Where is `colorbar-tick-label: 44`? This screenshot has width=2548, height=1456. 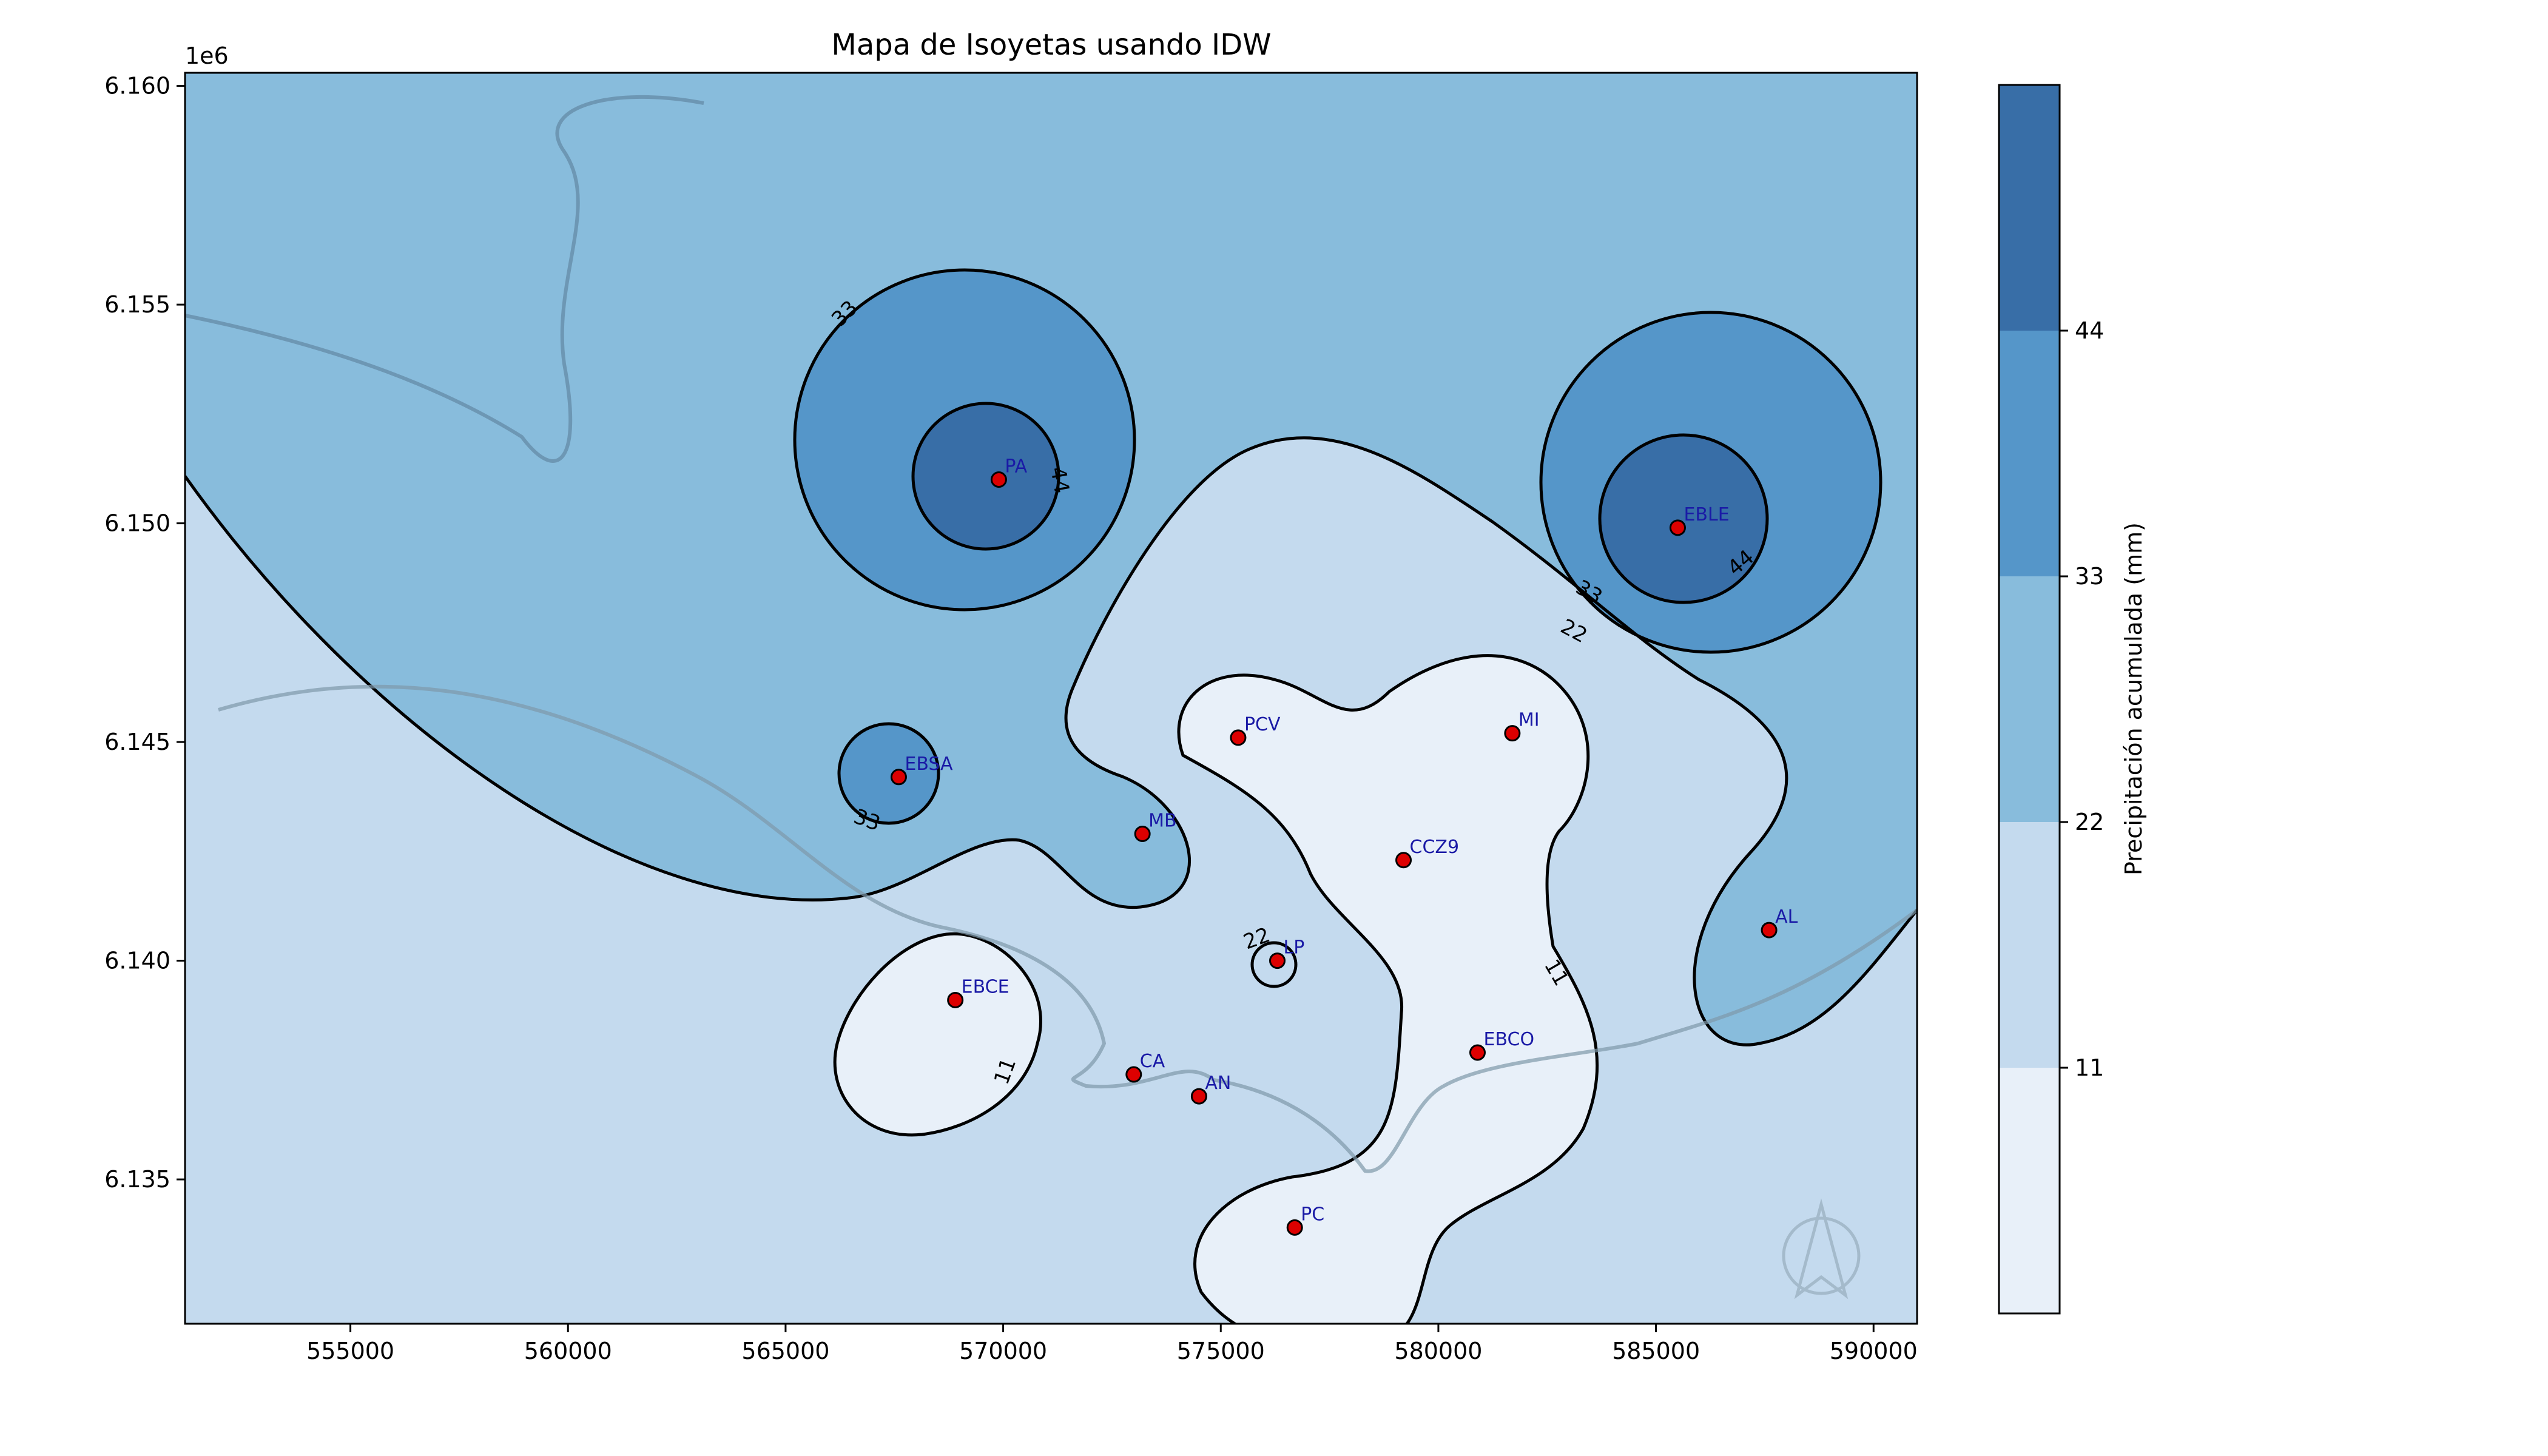
colorbar-tick-label: 44 is located at coordinates (2089, 330).